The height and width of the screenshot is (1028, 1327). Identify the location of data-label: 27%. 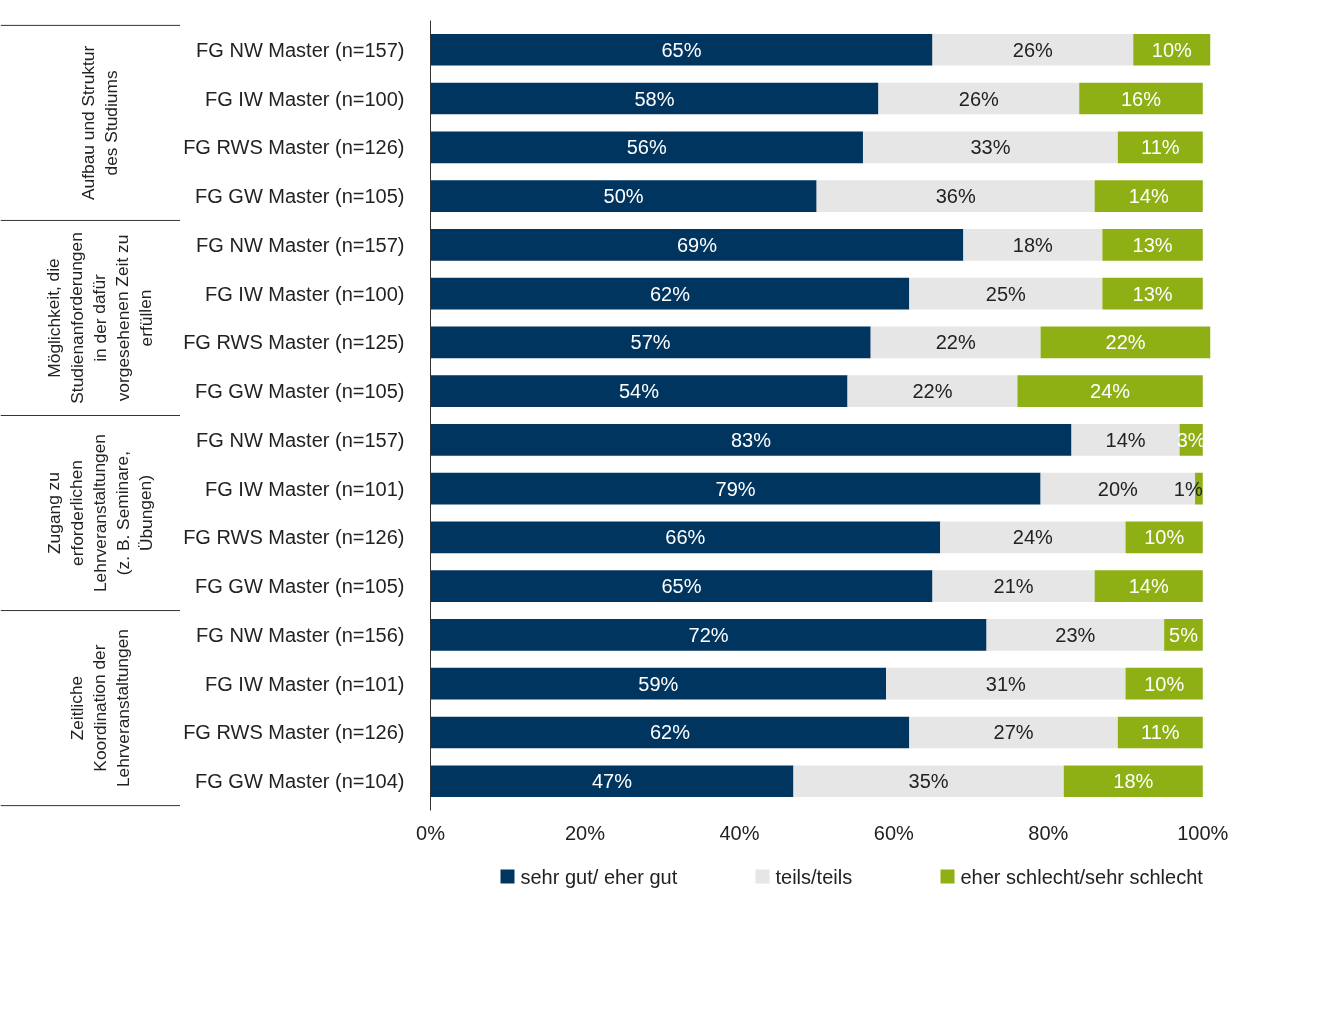
(1013, 732).